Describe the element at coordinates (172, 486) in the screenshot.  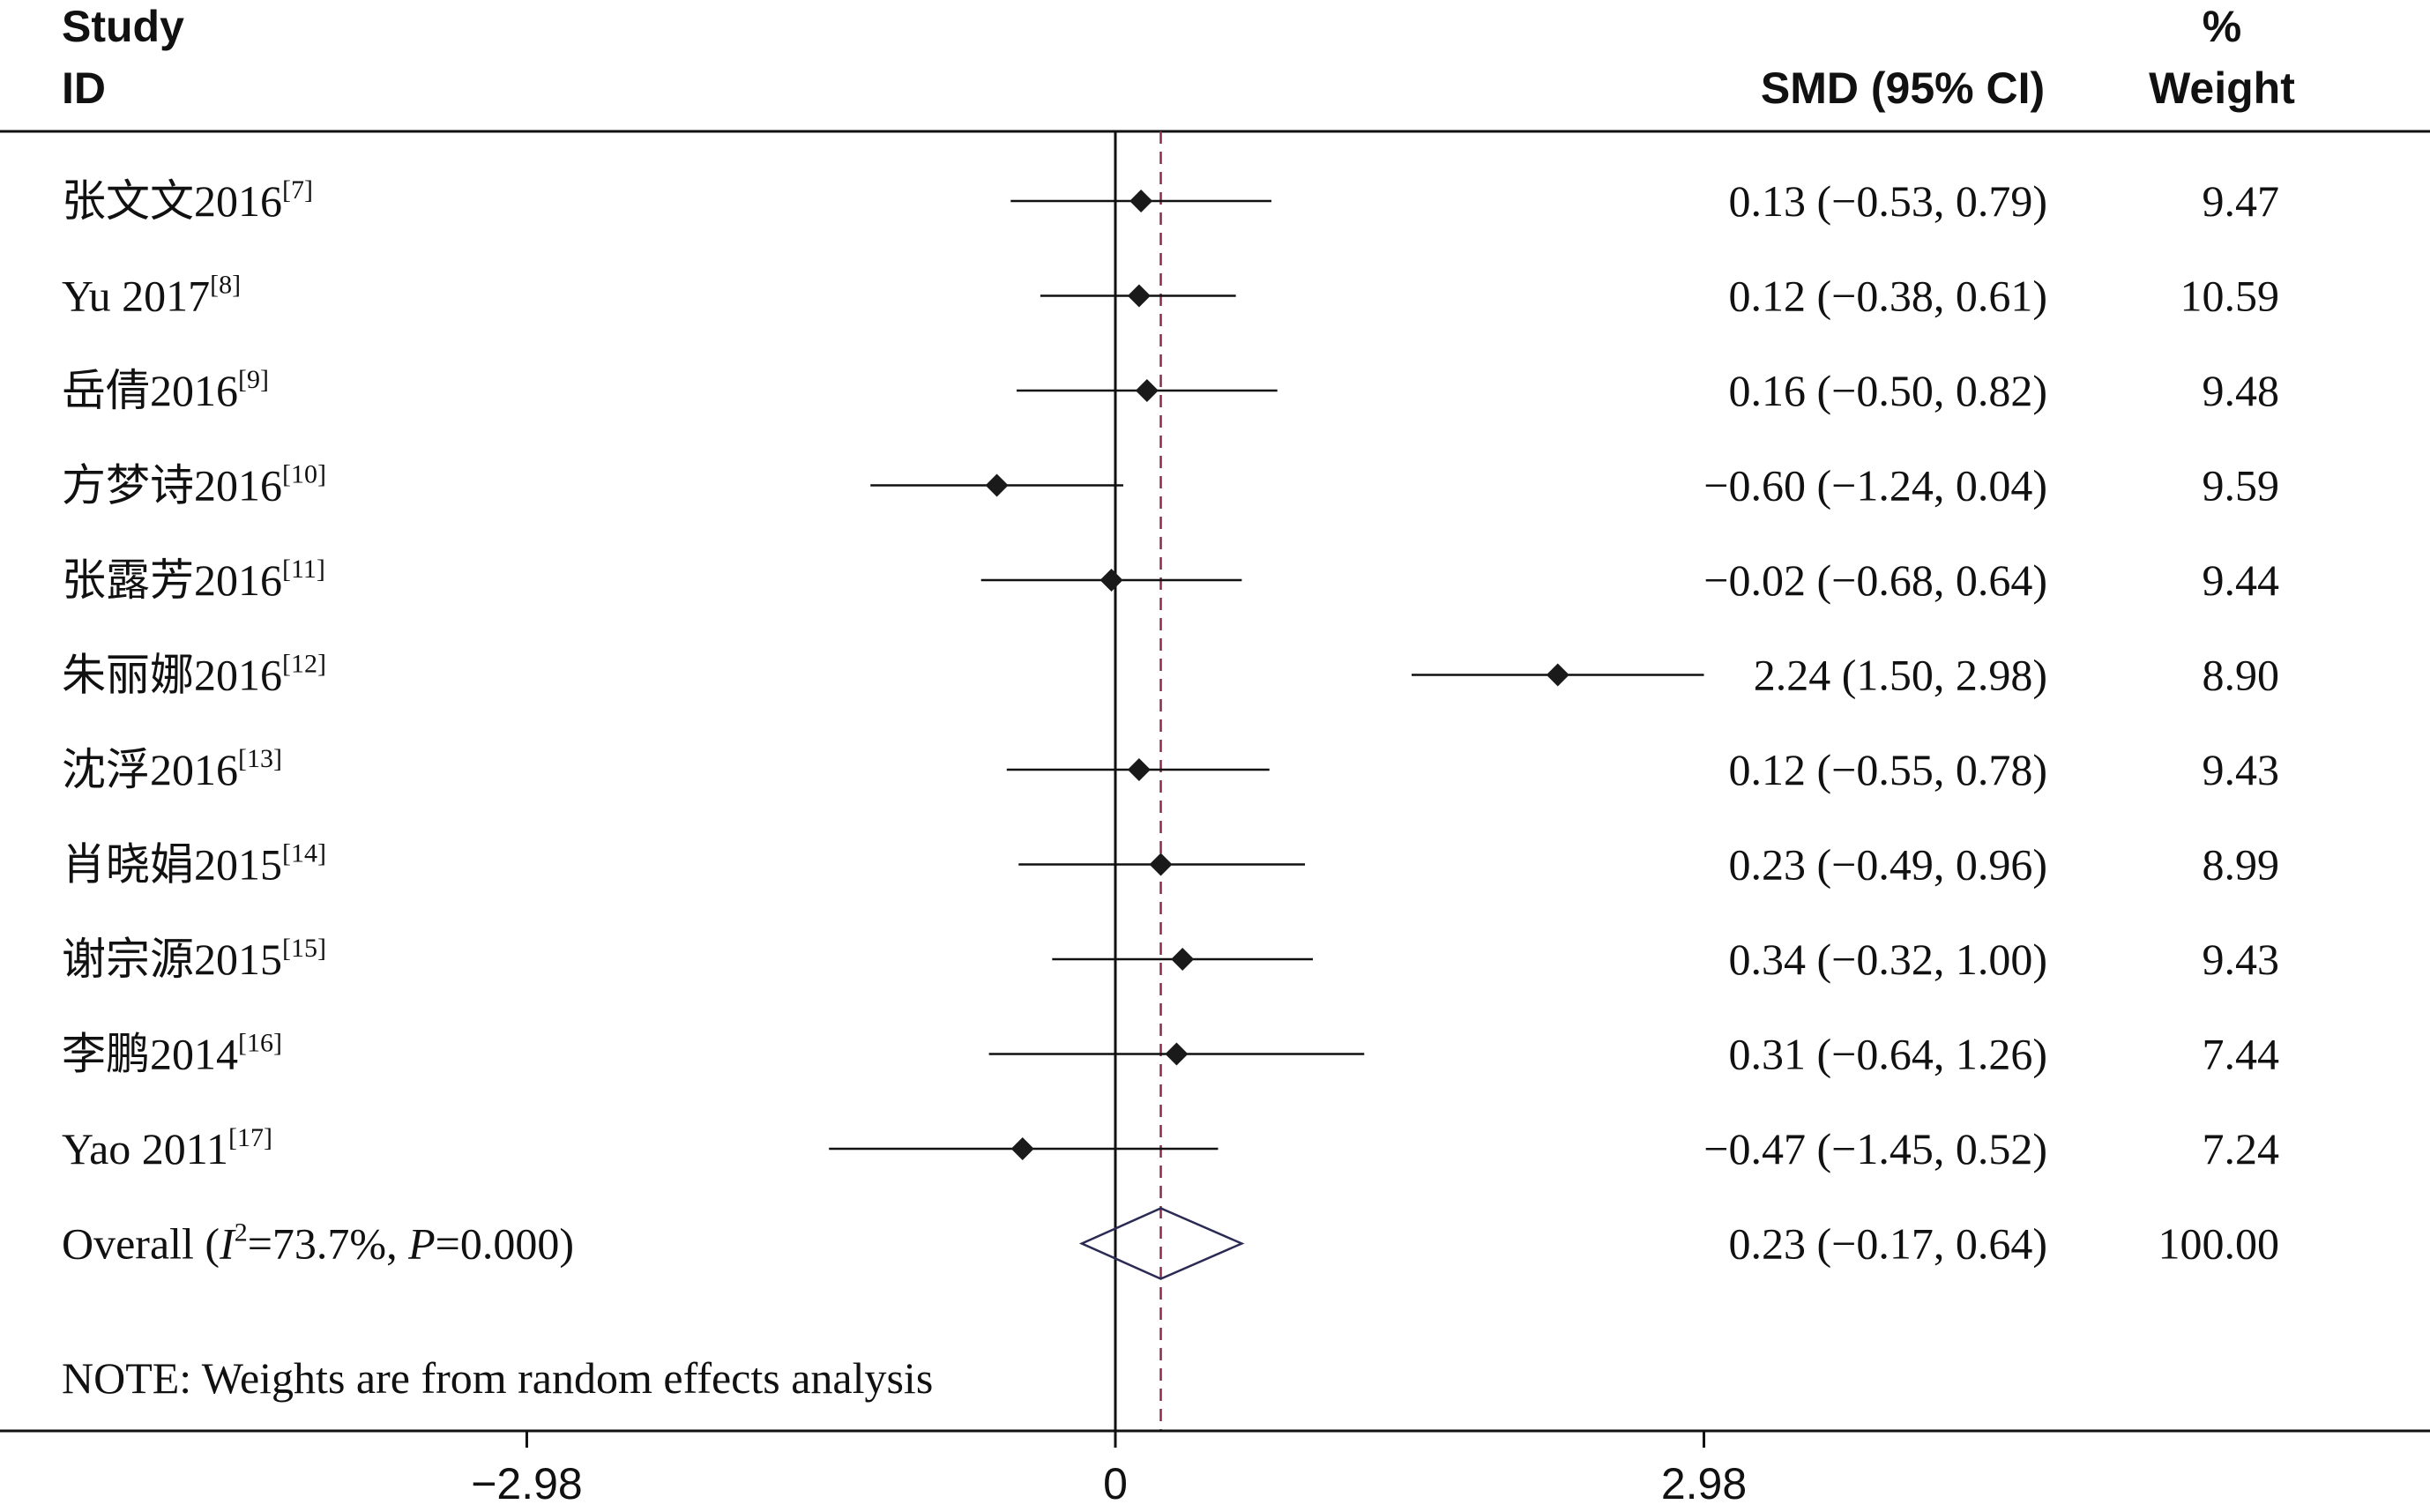
I see `study-name: 方梦诗2016` at that location.